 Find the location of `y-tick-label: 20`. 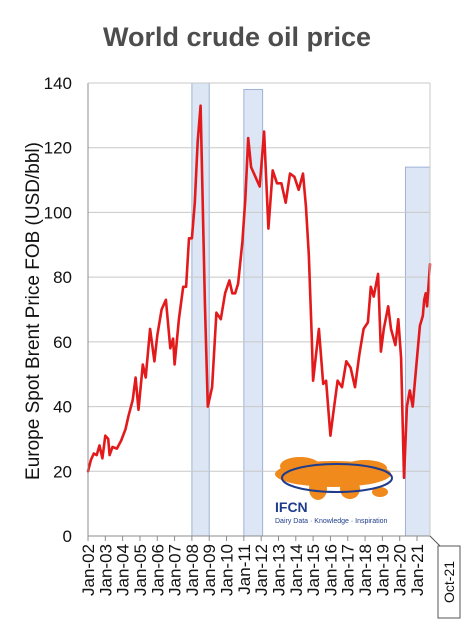

y-tick-label: 20 is located at coordinates (62, 471).